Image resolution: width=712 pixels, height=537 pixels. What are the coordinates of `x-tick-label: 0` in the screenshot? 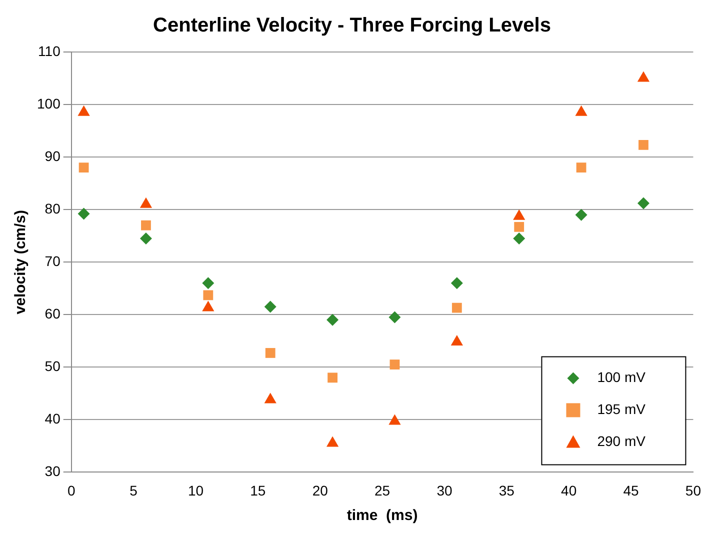 It's located at (71, 490).